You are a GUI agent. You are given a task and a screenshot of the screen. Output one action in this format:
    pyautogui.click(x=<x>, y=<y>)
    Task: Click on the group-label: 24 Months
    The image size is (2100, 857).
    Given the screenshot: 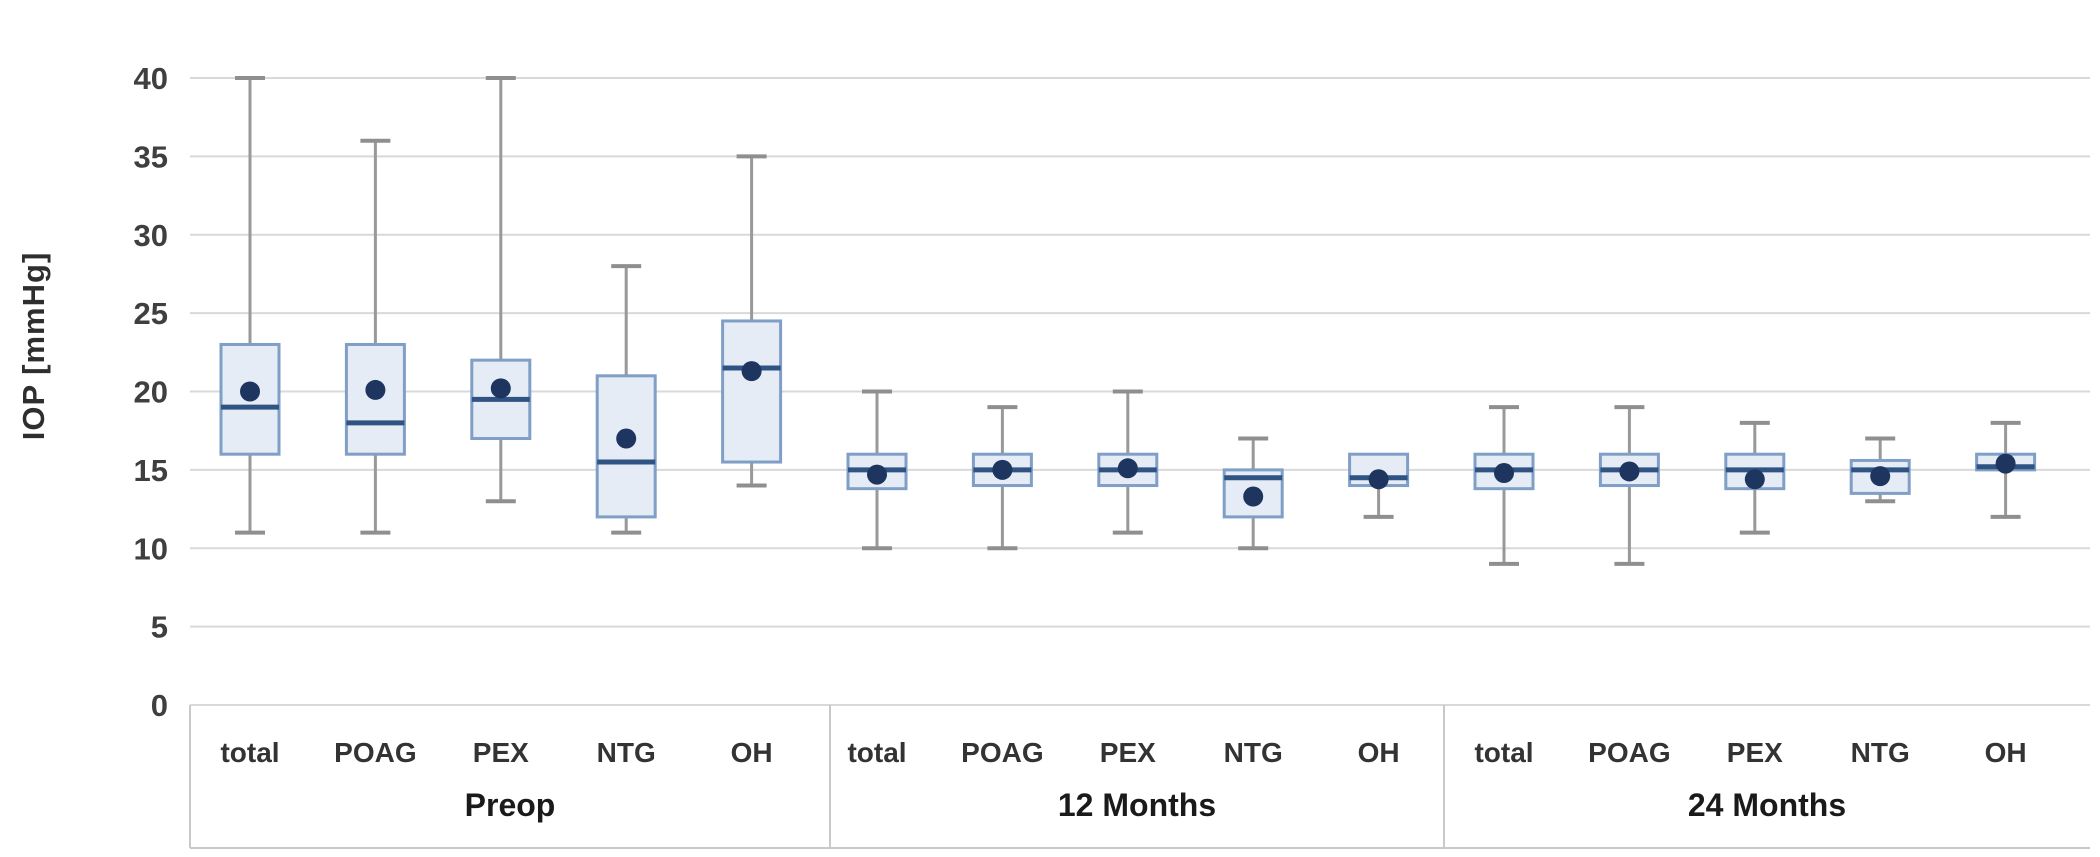 What is the action you would take?
    pyautogui.click(x=1767, y=805)
    